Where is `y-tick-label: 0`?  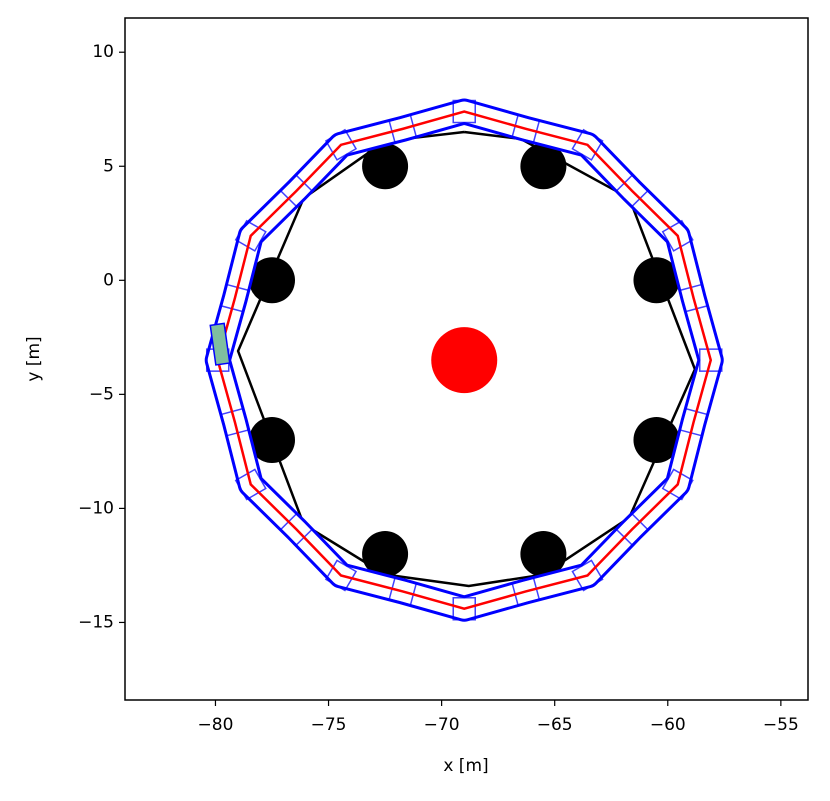
y-tick-label: 0 is located at coordinates (108, 280).